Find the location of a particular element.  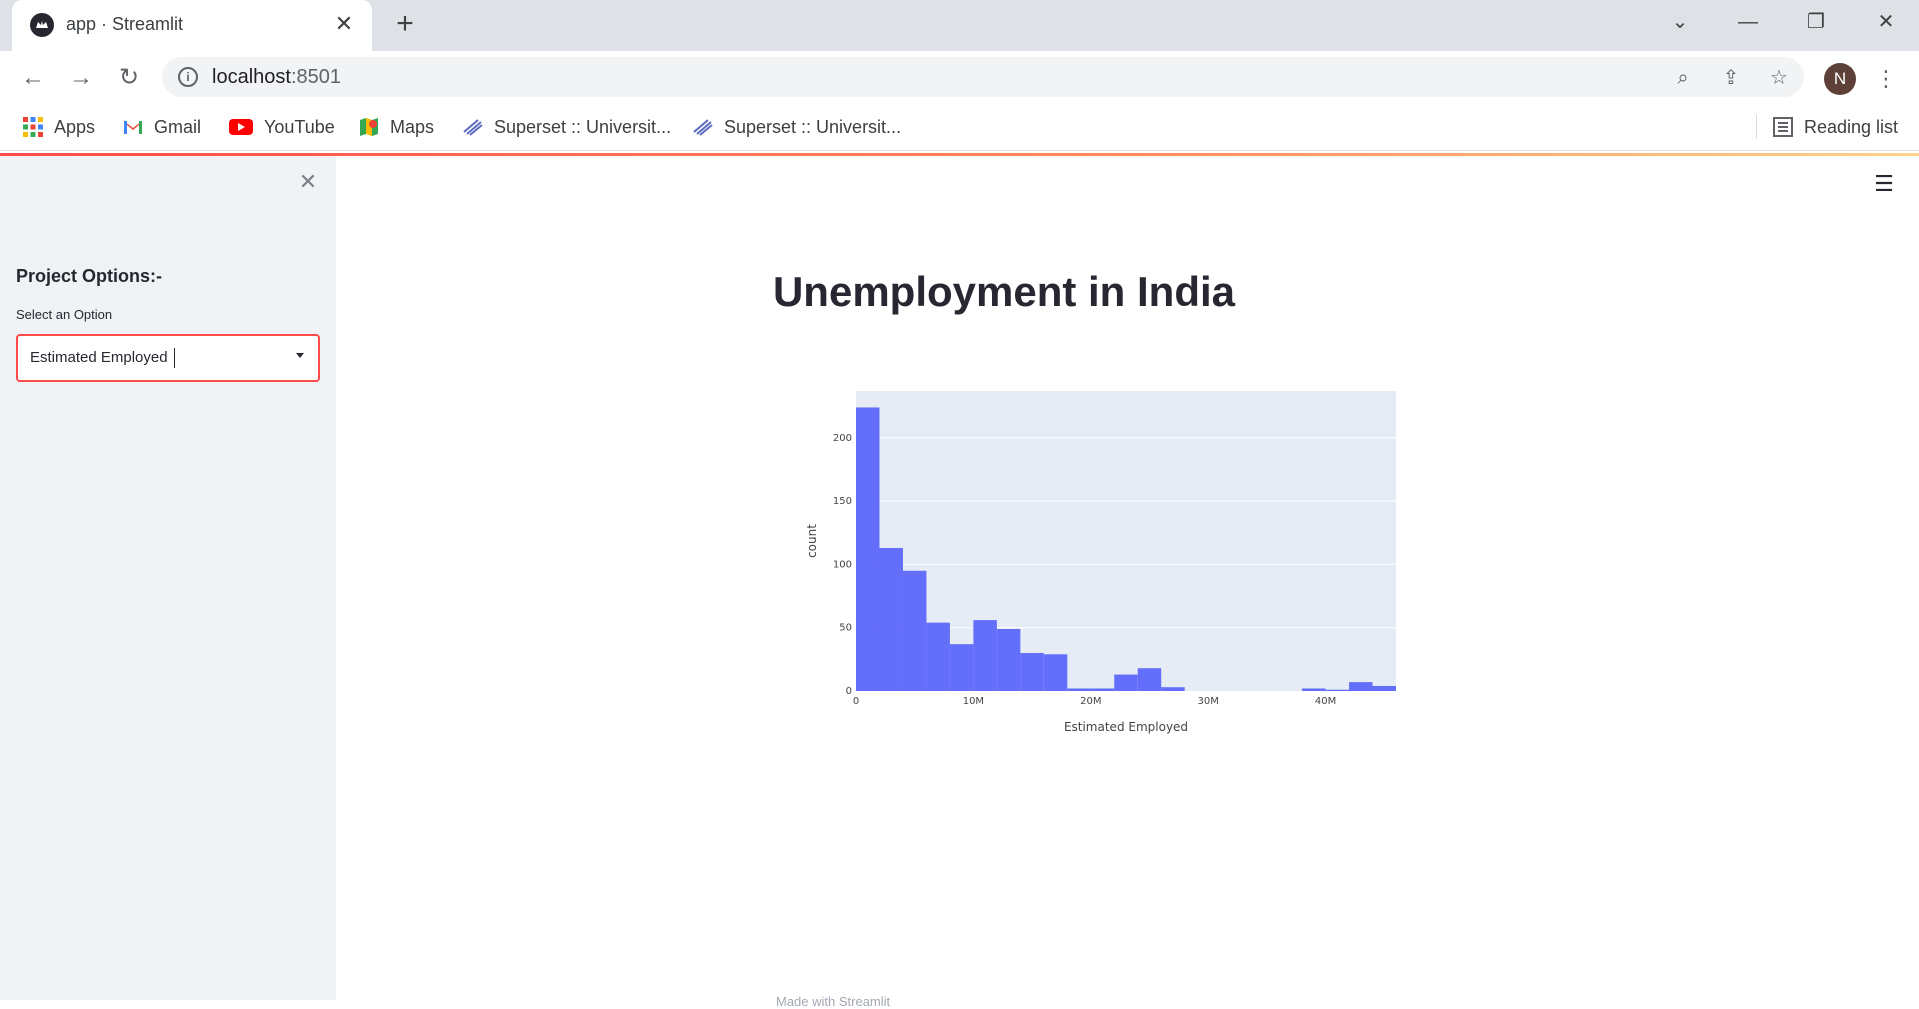

close-sidebar-icon: ✕ is located at coordinates (308, 181).